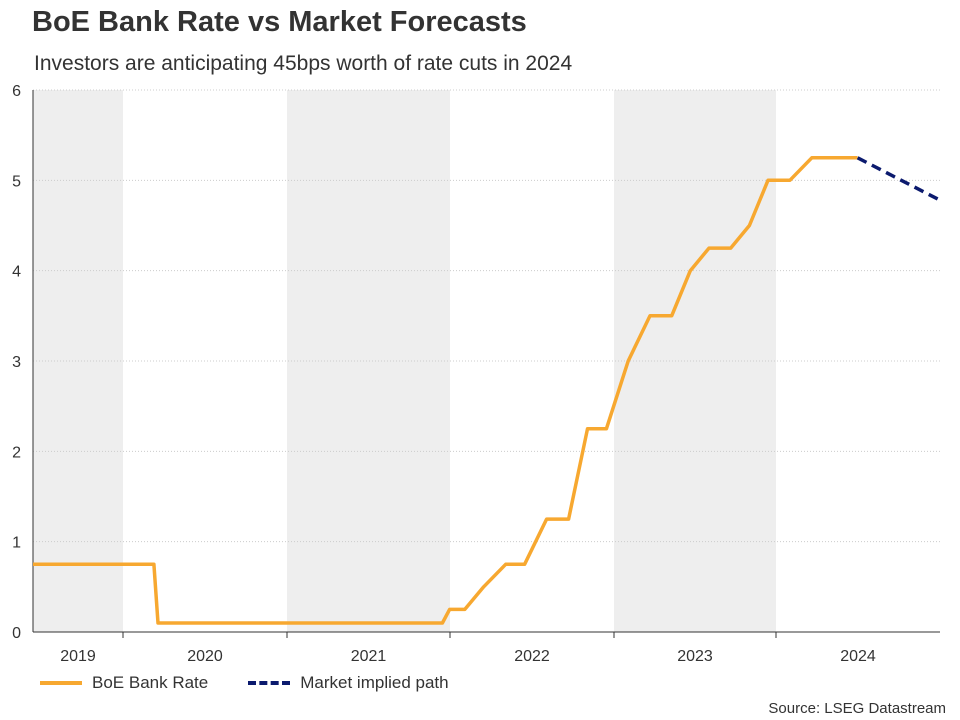 Image resolution: width=960 pixels, height=720 pixels. I want to click on y-tick-label-5: 5, so click(16, 181).